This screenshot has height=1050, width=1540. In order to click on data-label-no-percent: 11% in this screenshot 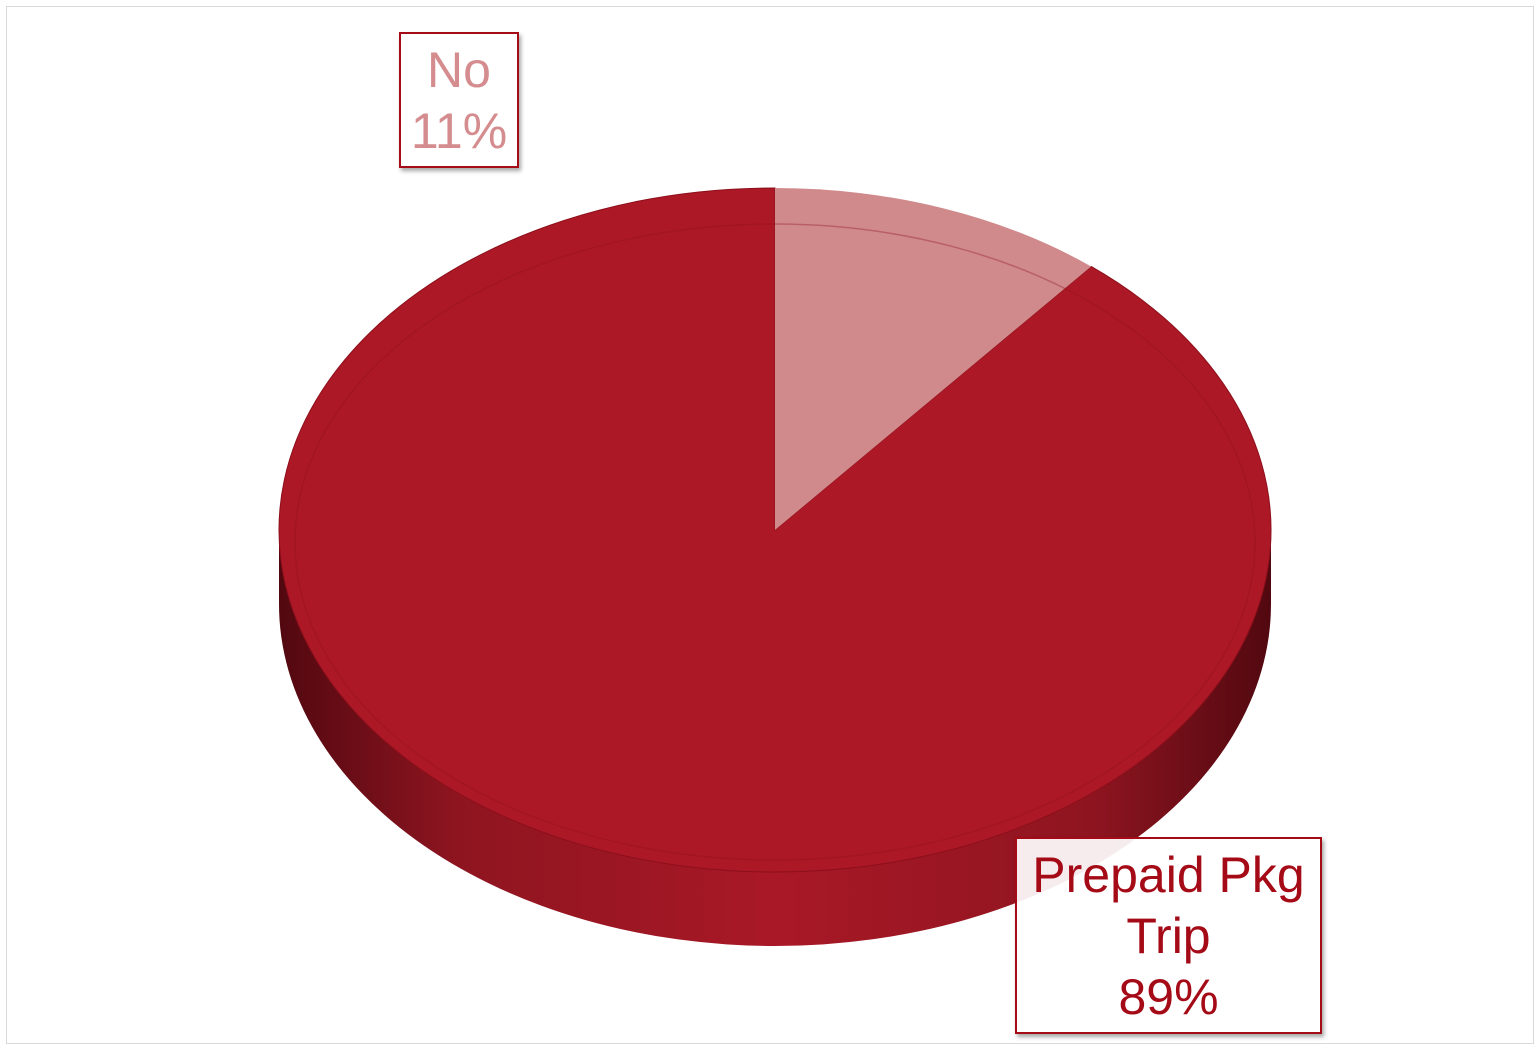, I will do `click(459, 131)`.